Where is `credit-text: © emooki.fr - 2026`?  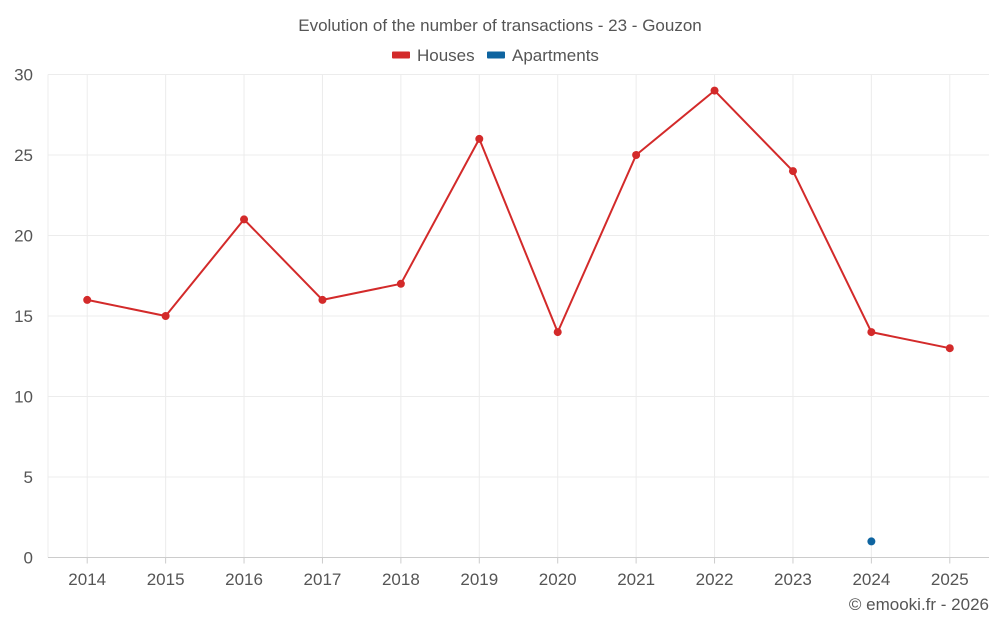
credit-text: © emooki.fr - 2026 is located at coordinates (919, 604).